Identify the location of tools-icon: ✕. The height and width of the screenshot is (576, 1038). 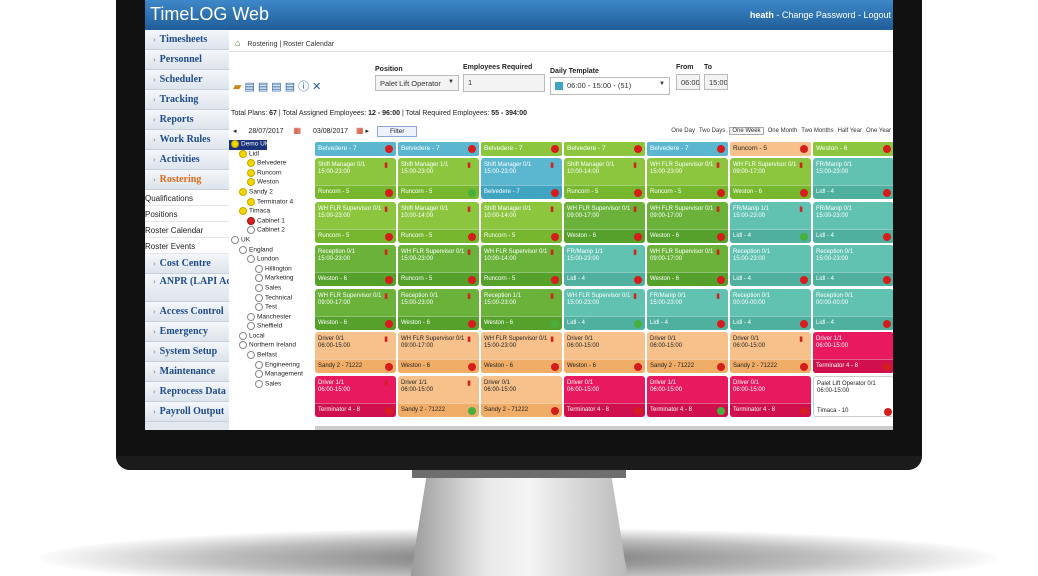
(318, 87).